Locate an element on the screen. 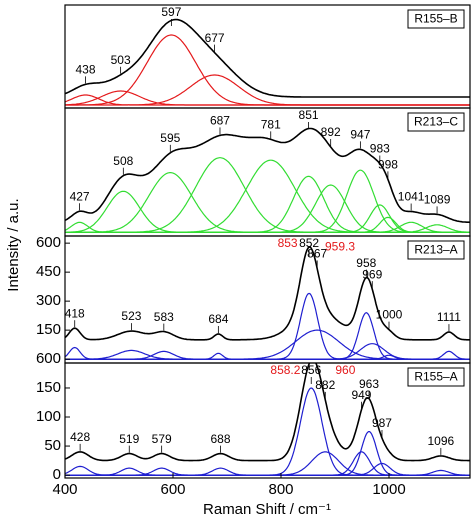 This screenshot has width=474, height=532. peak-label: 1111 is located at coordinates (449, 317).